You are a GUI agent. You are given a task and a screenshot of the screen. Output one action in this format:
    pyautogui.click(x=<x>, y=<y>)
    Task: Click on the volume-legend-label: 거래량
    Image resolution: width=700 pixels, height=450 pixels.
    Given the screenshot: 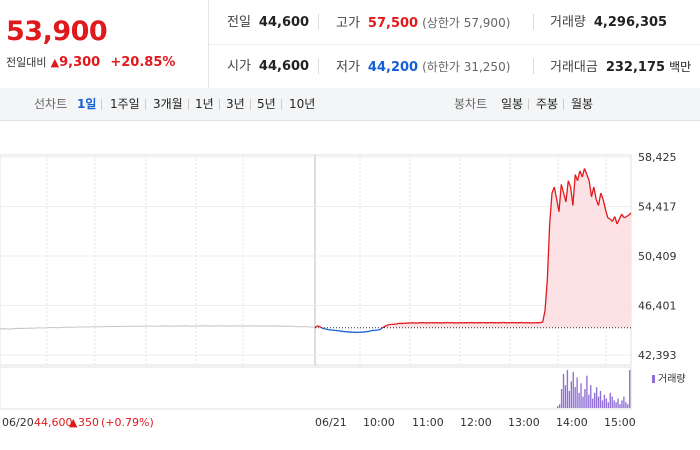 What is the action you would take?
    pyautogui.click(x=672, y=379)
    